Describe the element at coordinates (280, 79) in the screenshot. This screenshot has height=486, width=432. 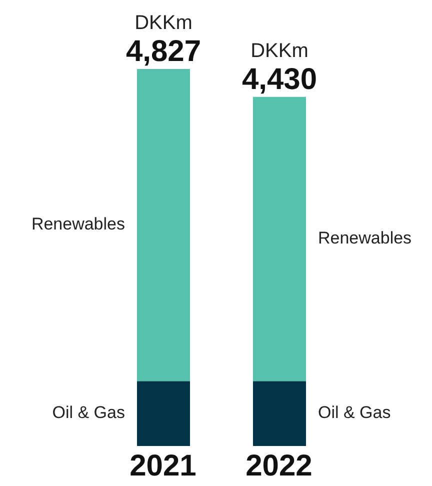
I see `annotation: 4,430` at that location.